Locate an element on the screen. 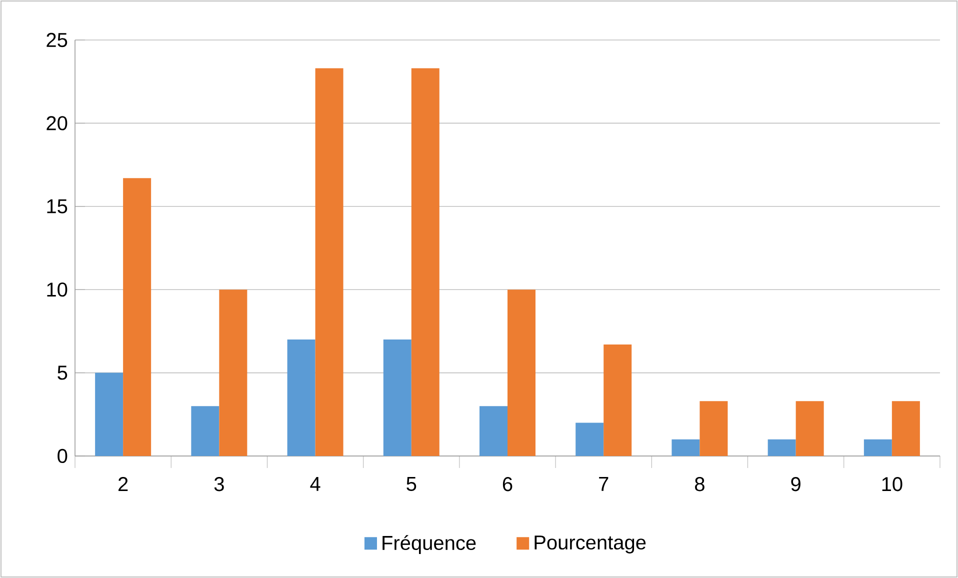 Image resolution: width=958 pixels, height=578 pixels. x-tick-label: 4 is located at coordinates (315, 484).